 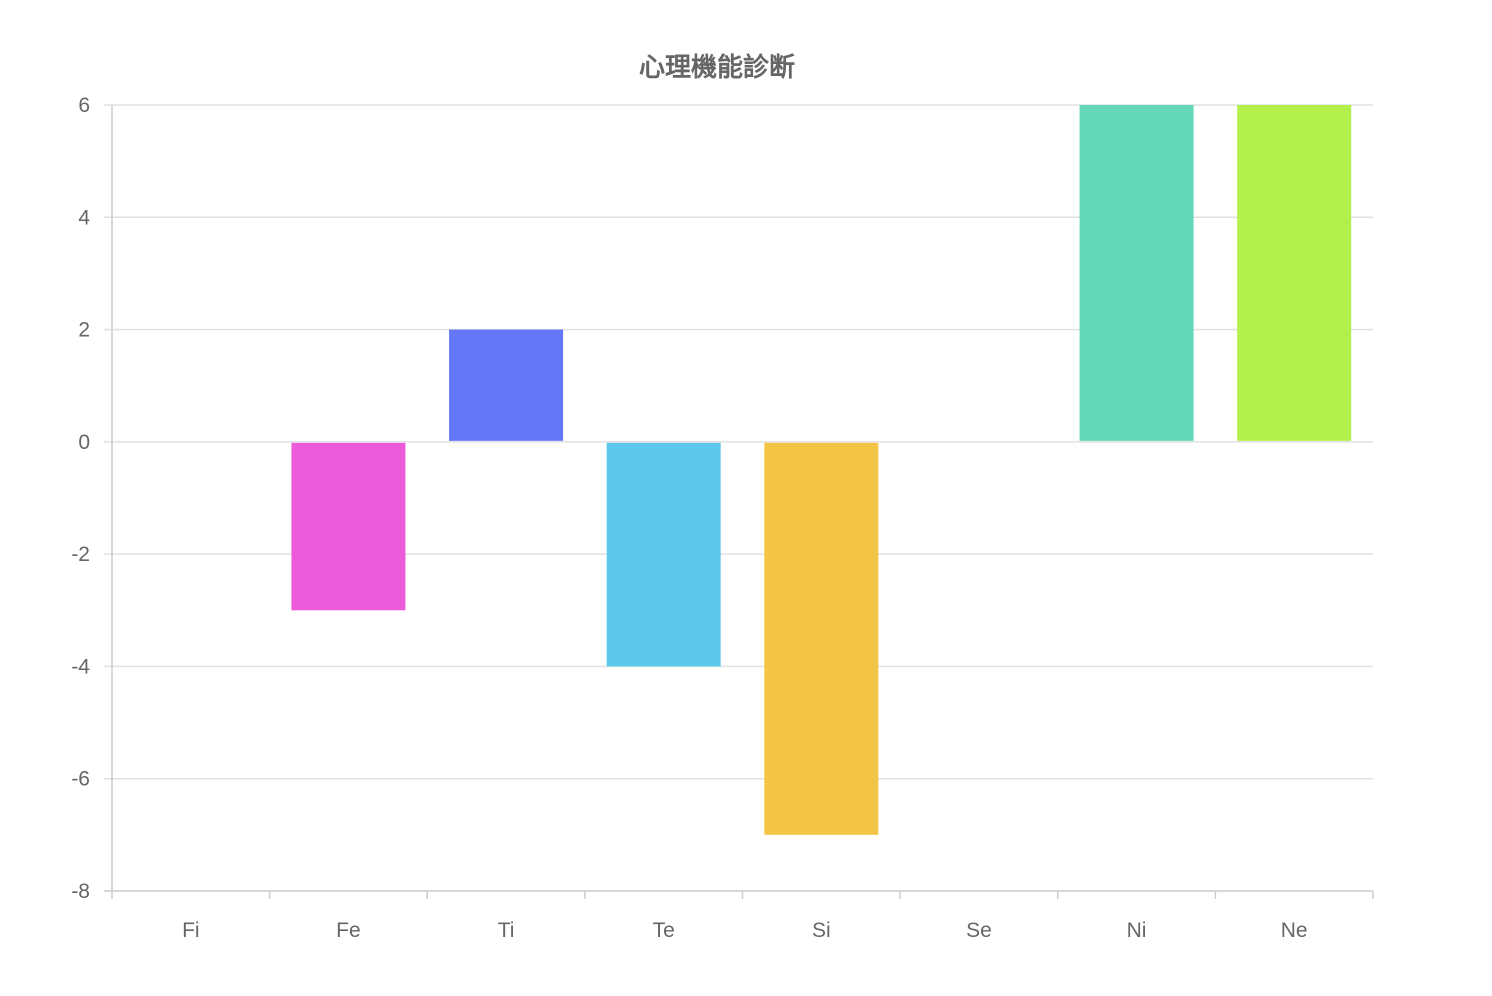 I want to click on bar-Si, so click(x=821, y=638).